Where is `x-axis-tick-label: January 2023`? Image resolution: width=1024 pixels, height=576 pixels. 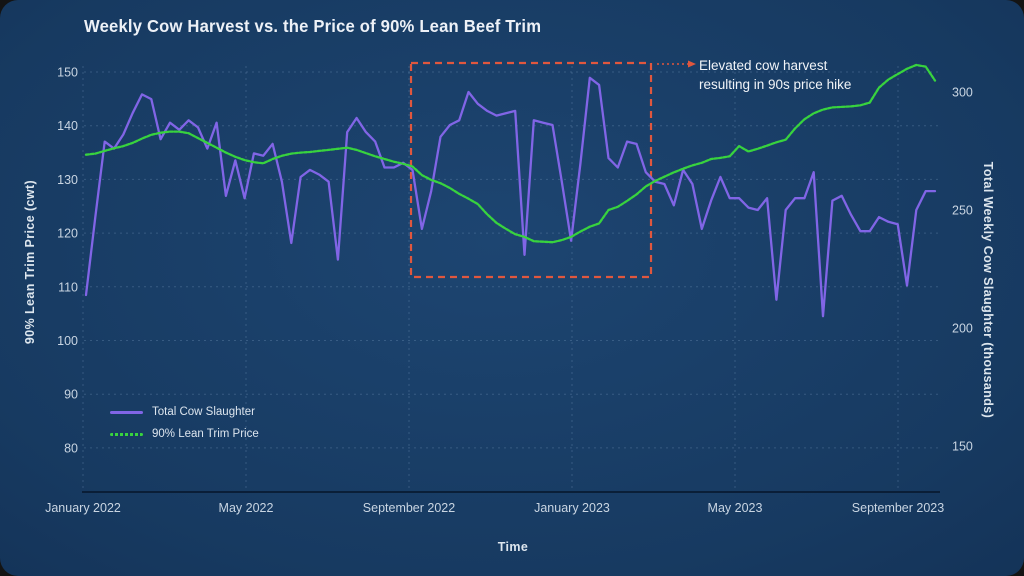 x-axis-tick-label: January 2023 is located at coordinates (572, 508).